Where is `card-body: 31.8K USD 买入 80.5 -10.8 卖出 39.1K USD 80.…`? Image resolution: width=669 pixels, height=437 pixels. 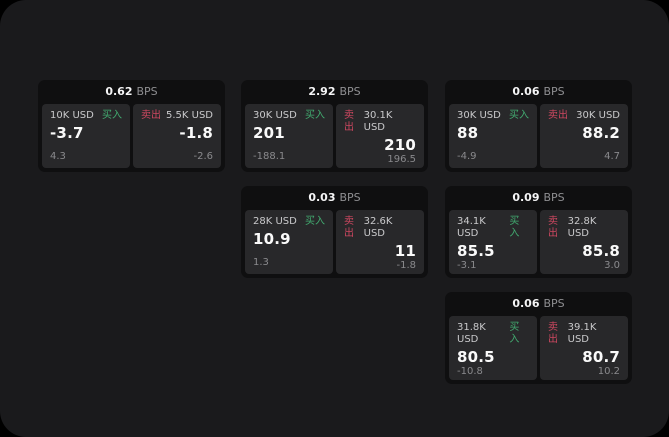
card-body: 31.8K USD 买入 80.5 -10.8 卖出 39.1K USD 80.… is located at coordinates (538, 350).